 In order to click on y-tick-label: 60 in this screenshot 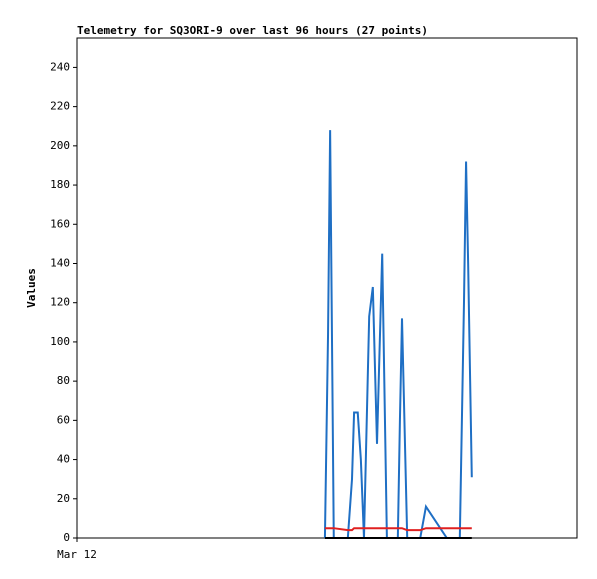, I will do `click(63, 419)`.